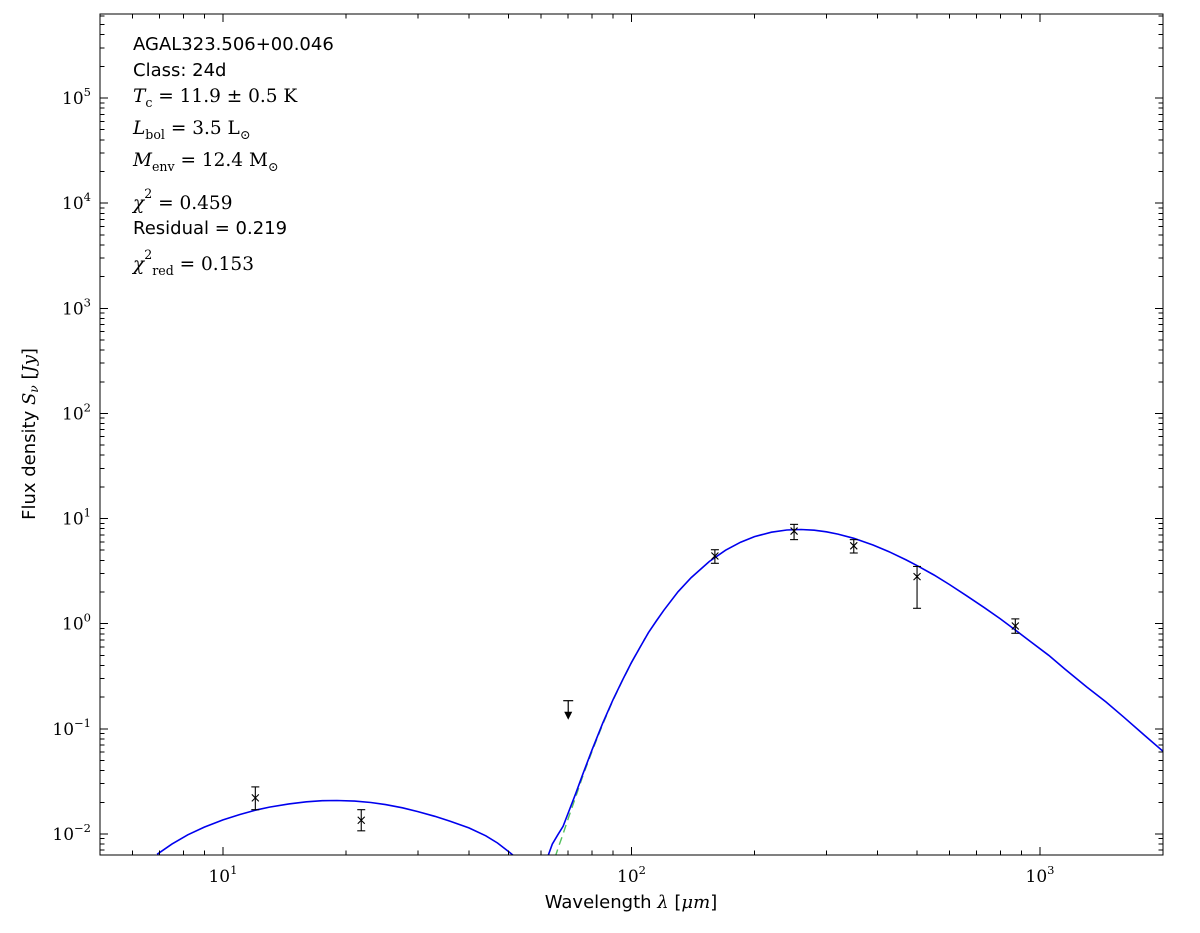 This screenshot has width=1200, height=933. What do you see at coordinates (71, 833) in the screenshot?
I see `tick-label: 10⁻²` at bounding box center [71, 833].